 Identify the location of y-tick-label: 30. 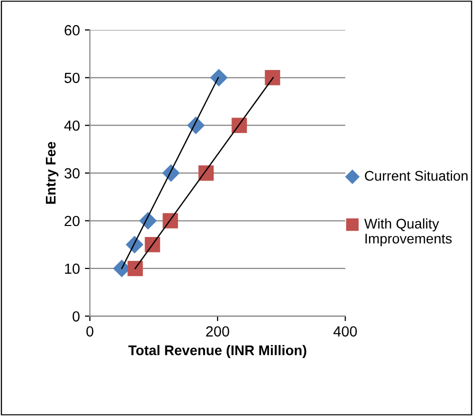
(72, 173).